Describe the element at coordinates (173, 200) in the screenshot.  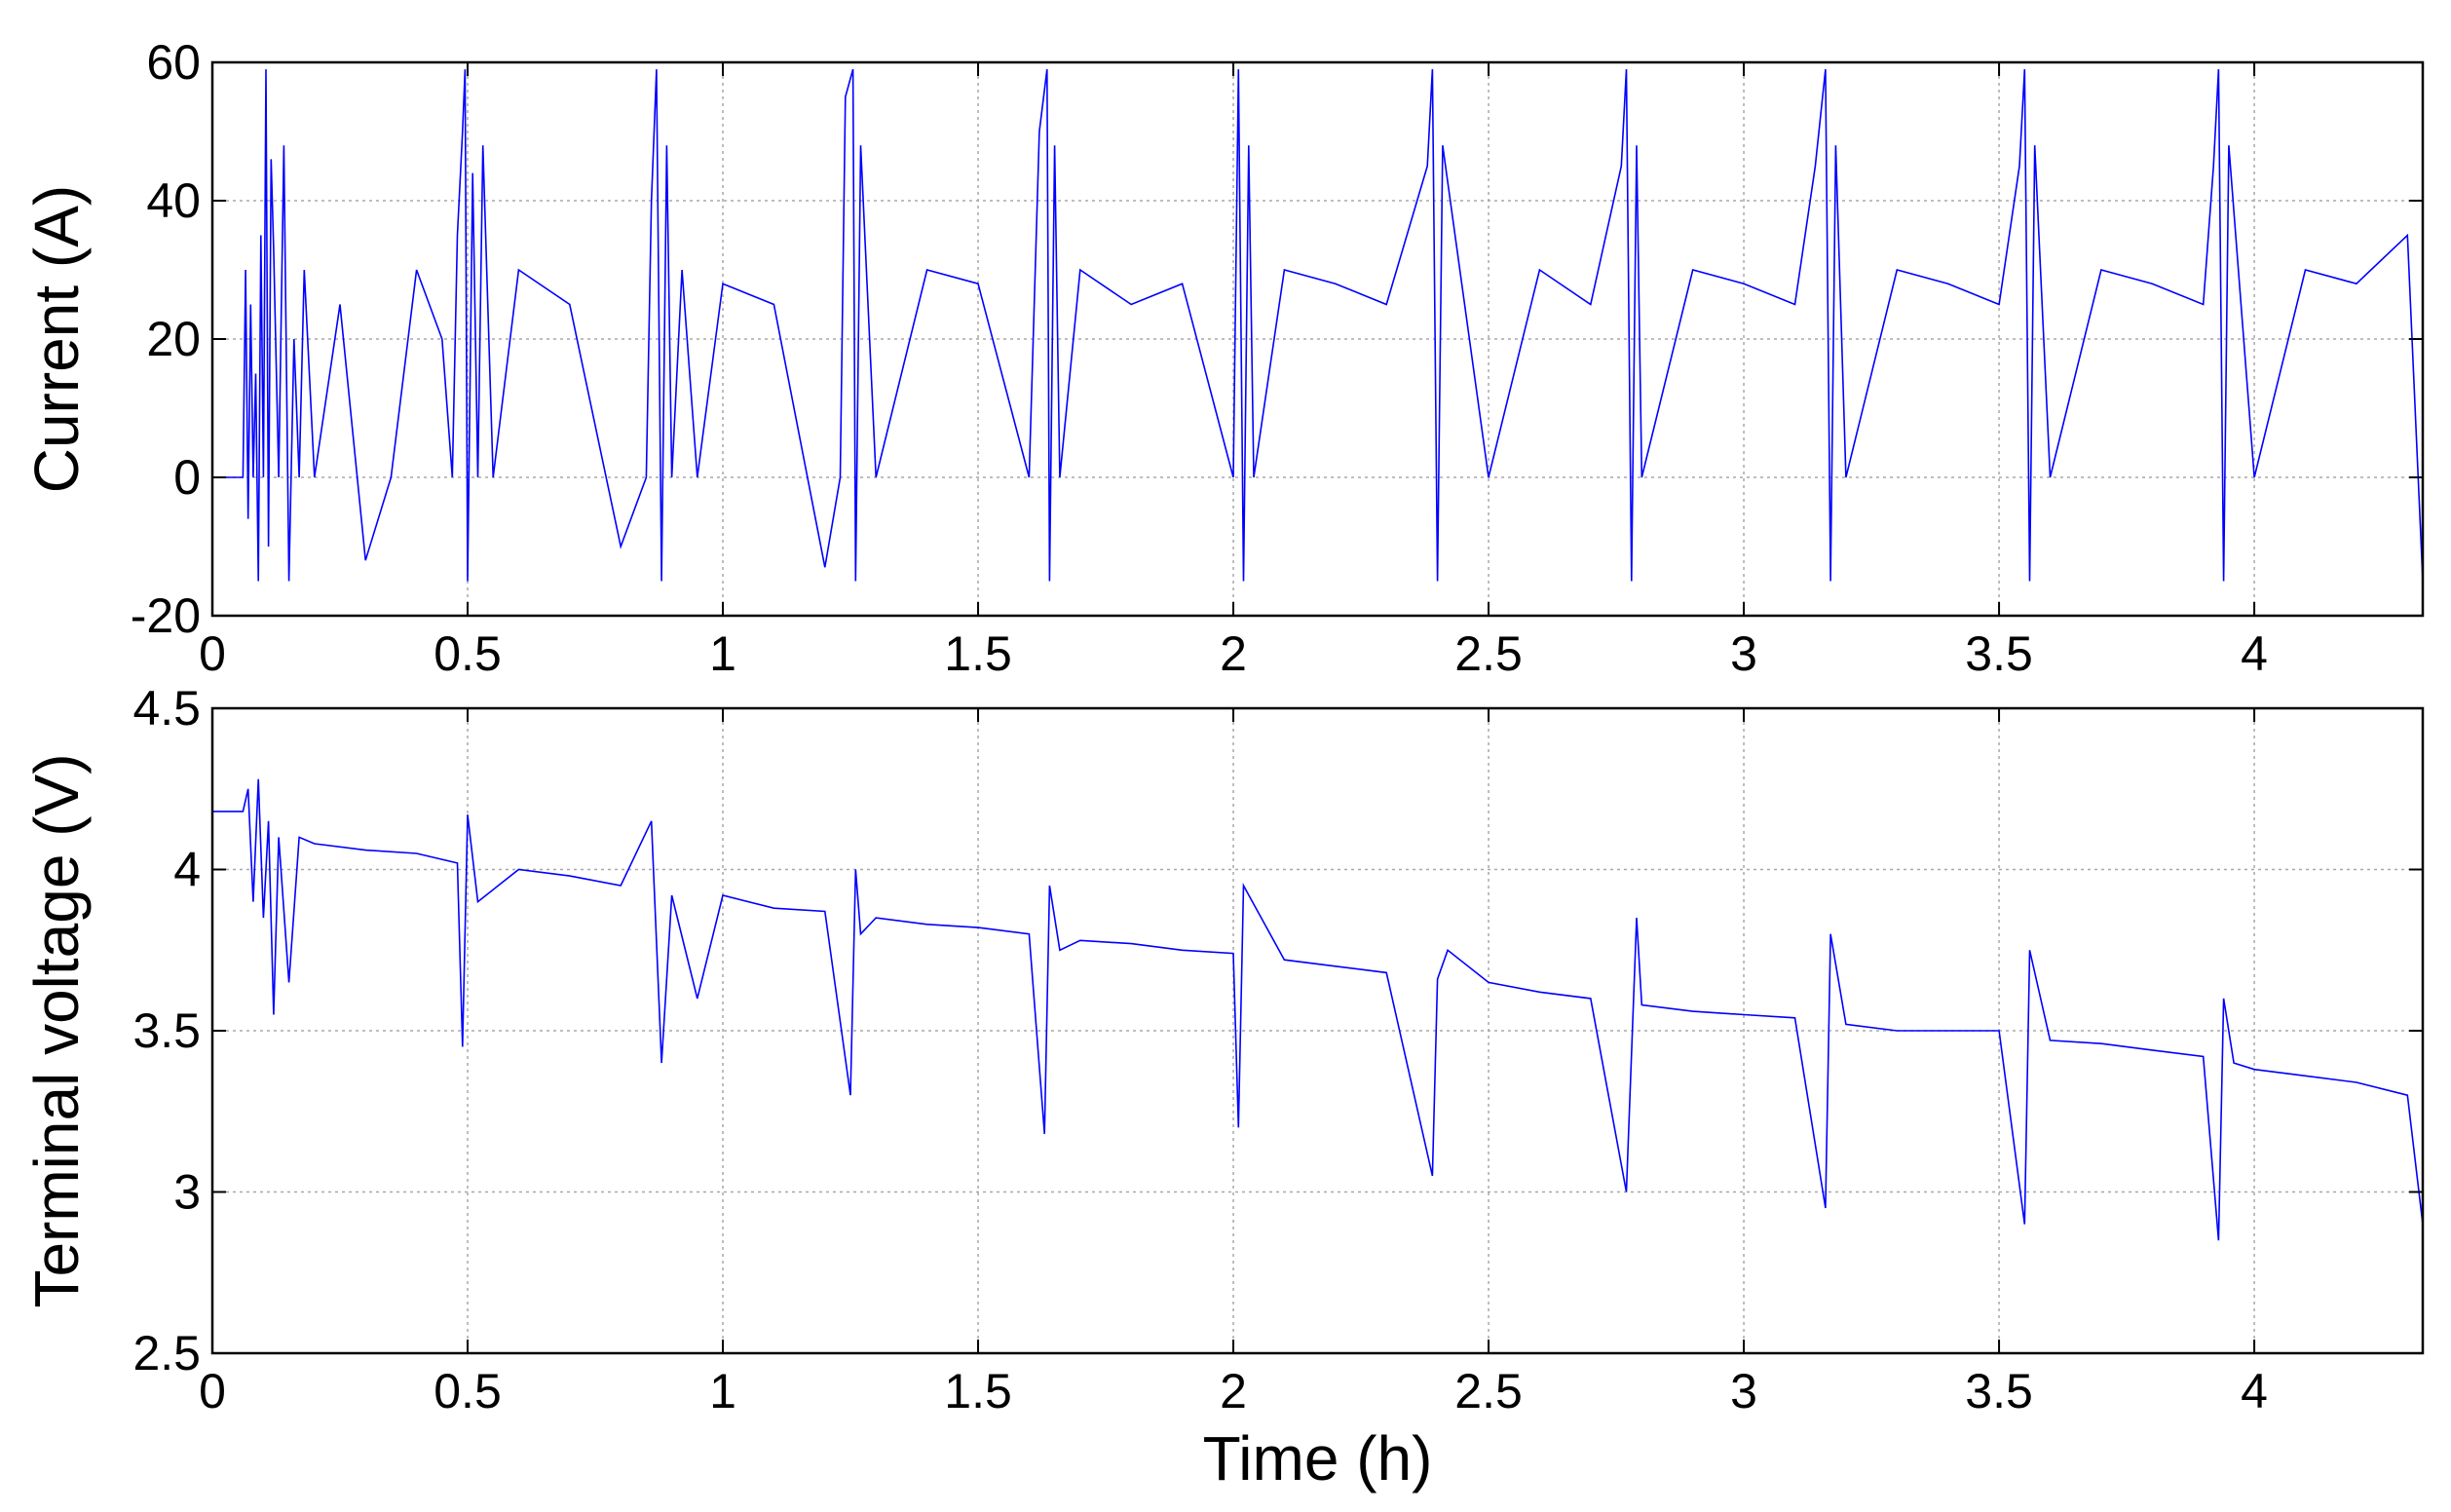
I see `y-tick-label: 40` at that location.